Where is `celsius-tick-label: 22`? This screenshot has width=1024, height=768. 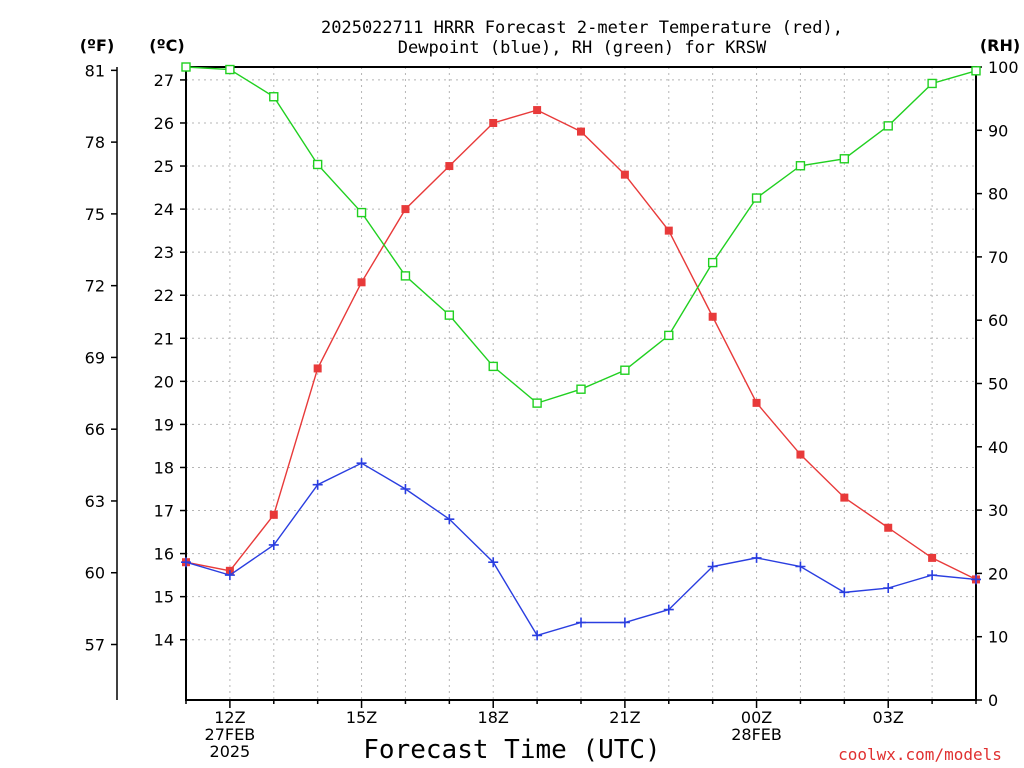
celsius-tick-label: 22 is located at coordinates (164, 295).